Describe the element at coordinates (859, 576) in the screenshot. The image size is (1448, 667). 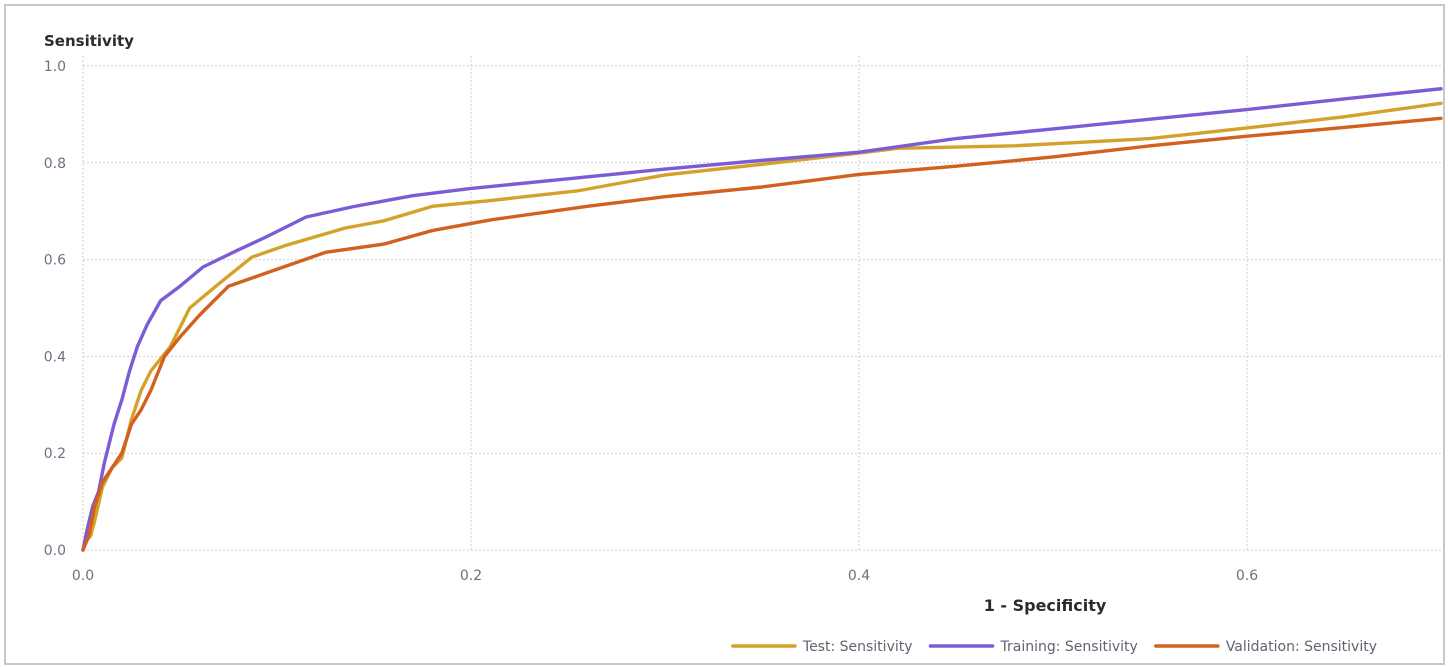
I see `x-tick-label: 0.4` at that location.